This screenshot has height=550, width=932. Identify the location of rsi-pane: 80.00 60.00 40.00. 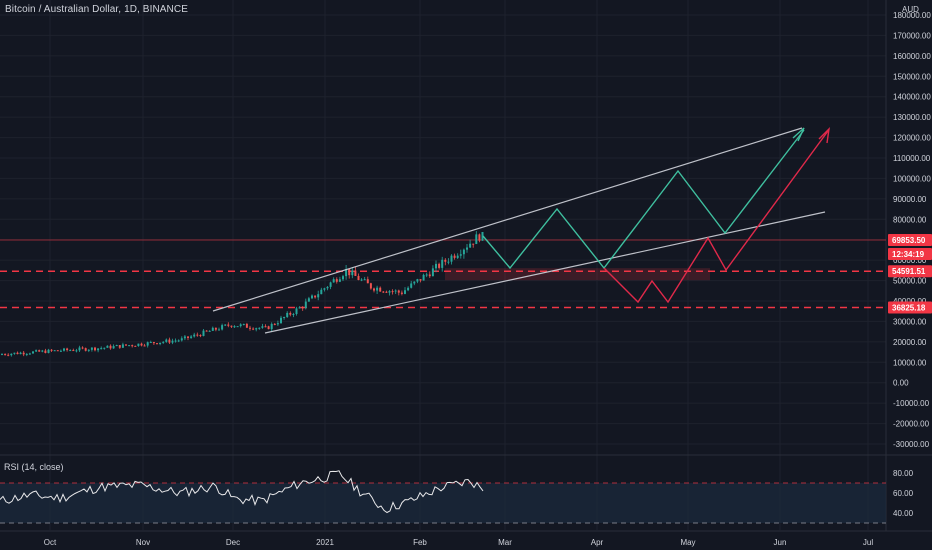
(457, 496).